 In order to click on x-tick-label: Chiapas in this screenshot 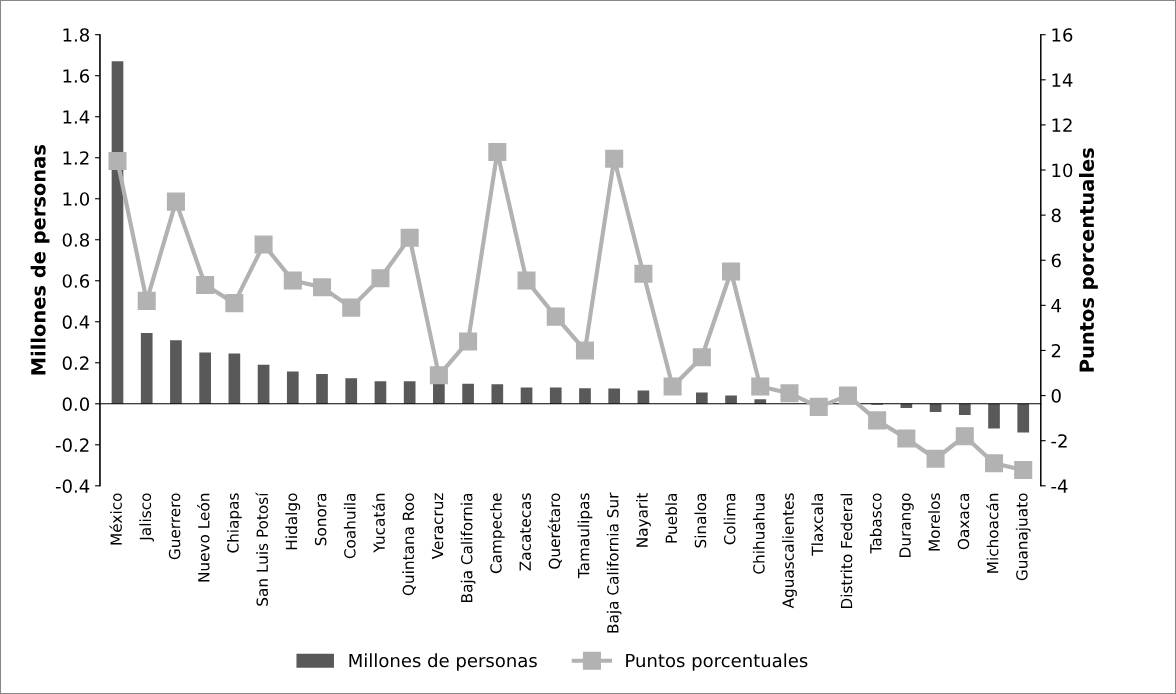, I will do `click(234, 523)`.